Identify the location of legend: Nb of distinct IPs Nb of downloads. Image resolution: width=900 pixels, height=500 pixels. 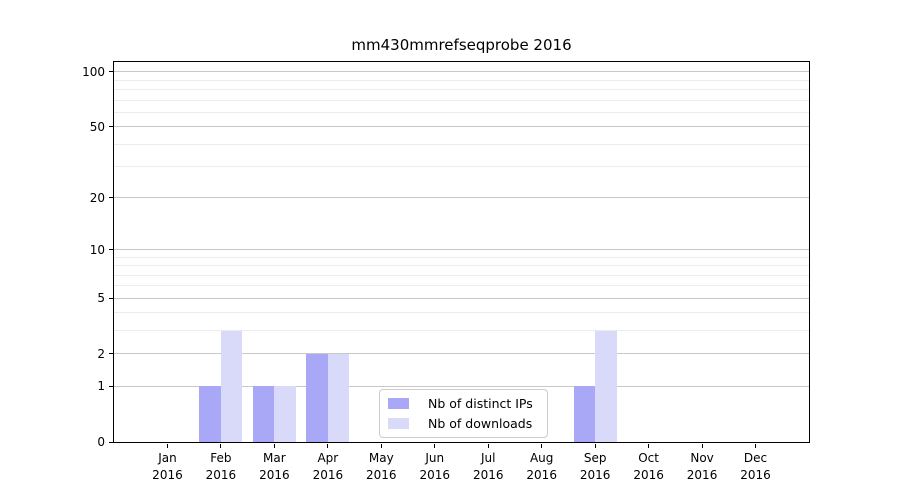
(463, 413).